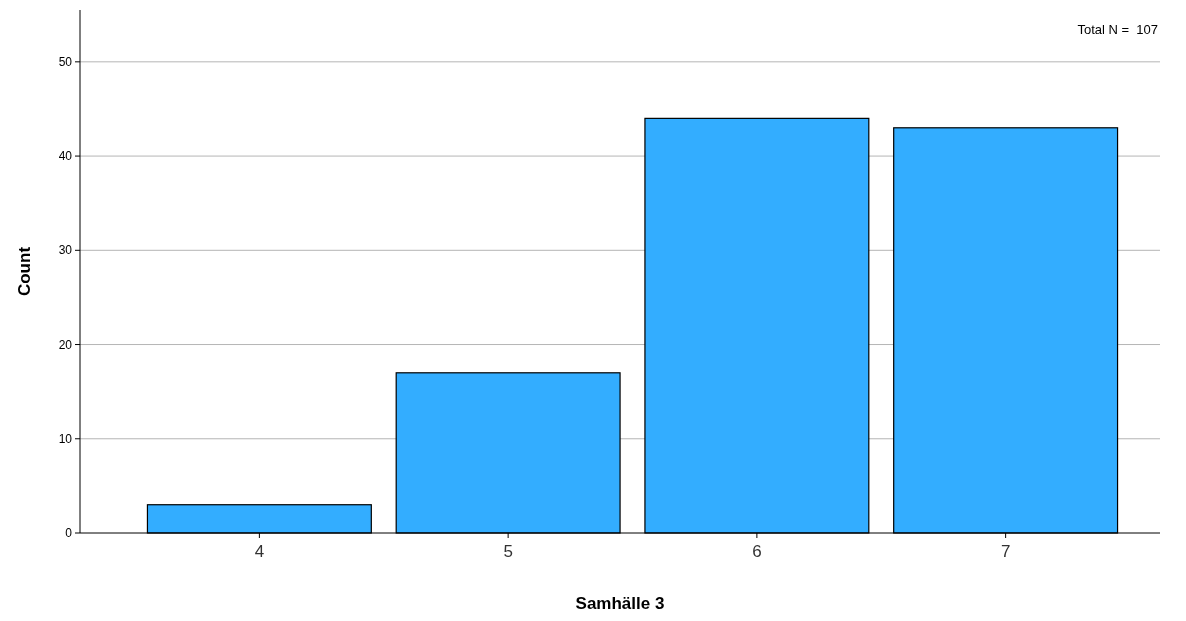  What do you see at coordinates (69, 533) in the screenshot?
I see `y-tick-label: 0` at bounding box center [69, 533].